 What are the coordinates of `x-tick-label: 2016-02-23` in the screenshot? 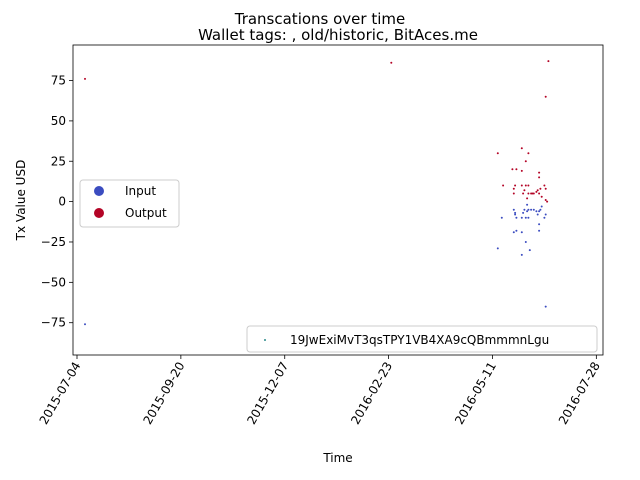 It's located at (371, 393).